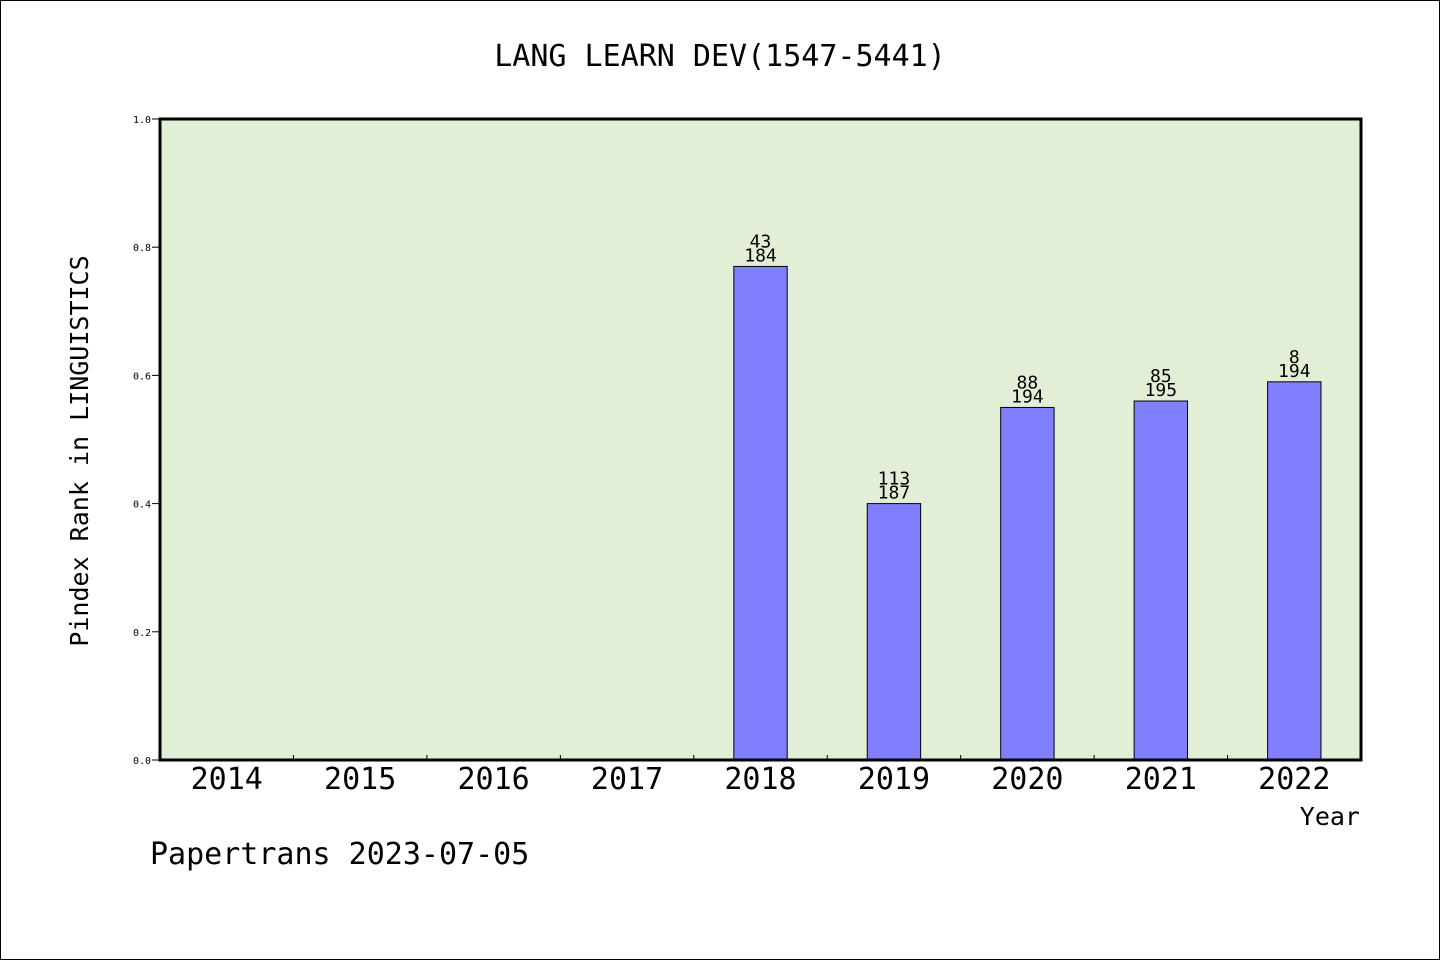  What do you see at coordinates (1294, 779) in the screenshot?
I see `x-tick-label: 2022` at bounding box center [1294, 779].